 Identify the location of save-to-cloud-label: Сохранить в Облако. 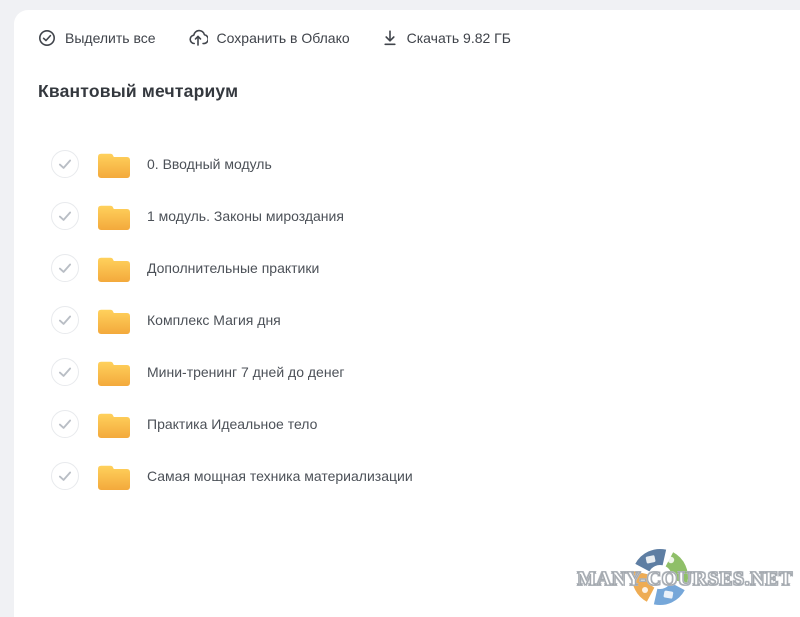
(283, 38).